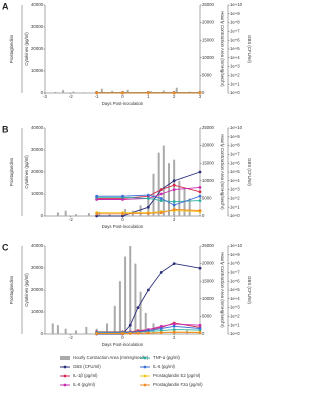  Describe the element at coordinates (178, 384) in the screenshot. I see `legend-label: Prostaglandin F2α (pg/ml)` at that location.